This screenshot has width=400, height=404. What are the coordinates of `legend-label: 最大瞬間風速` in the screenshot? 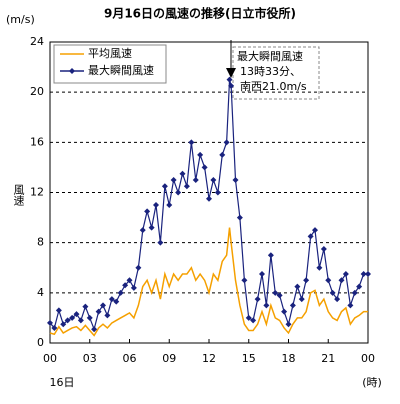 It's located at (121, 70).